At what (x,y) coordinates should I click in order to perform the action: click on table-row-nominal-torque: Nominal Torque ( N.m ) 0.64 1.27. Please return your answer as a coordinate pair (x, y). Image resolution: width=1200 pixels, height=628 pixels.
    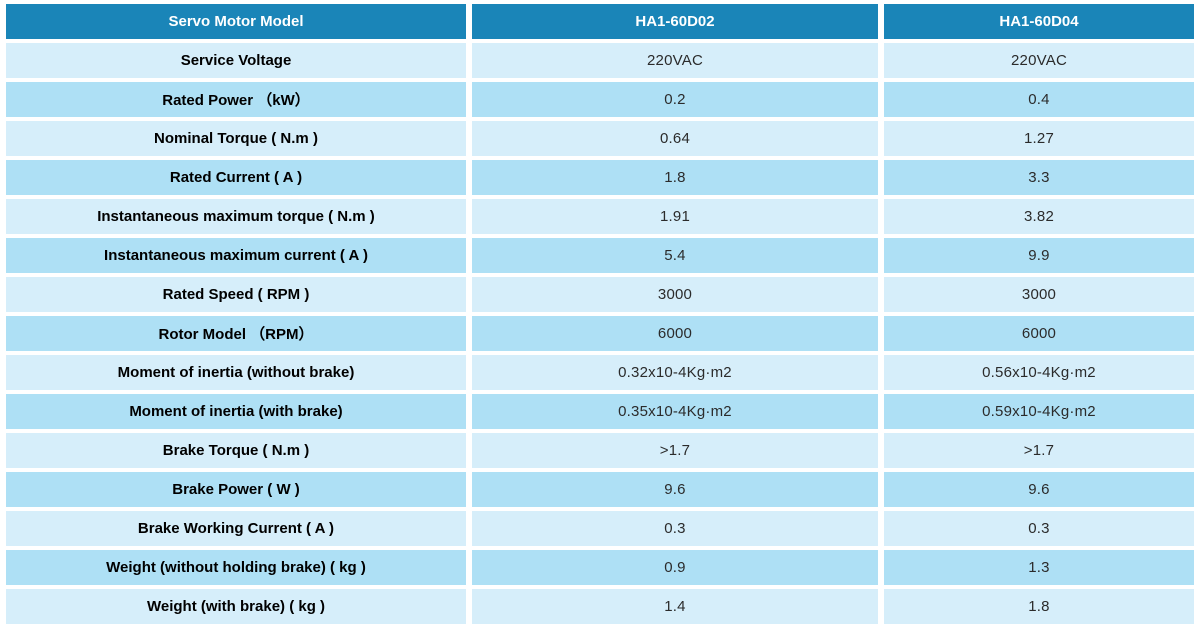
    Looking at the image, I should click on (600, 138).